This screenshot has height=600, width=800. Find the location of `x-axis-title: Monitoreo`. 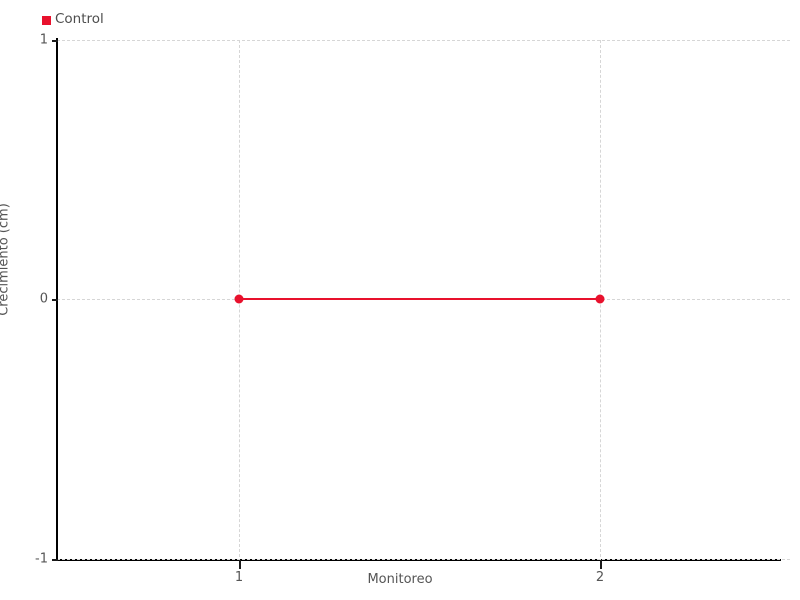

x-axis-title: Monitoreo is located at coordinates (400, 579).